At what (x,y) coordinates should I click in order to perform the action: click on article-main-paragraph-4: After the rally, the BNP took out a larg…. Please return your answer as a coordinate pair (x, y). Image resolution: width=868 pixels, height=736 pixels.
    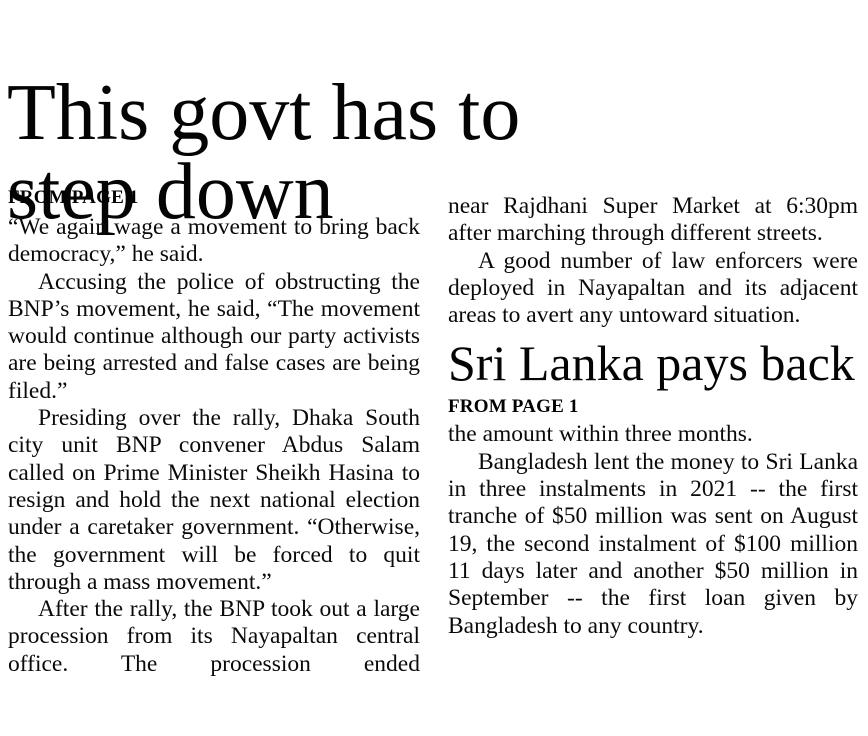
    Looking at the image, I should click on (214, 636).